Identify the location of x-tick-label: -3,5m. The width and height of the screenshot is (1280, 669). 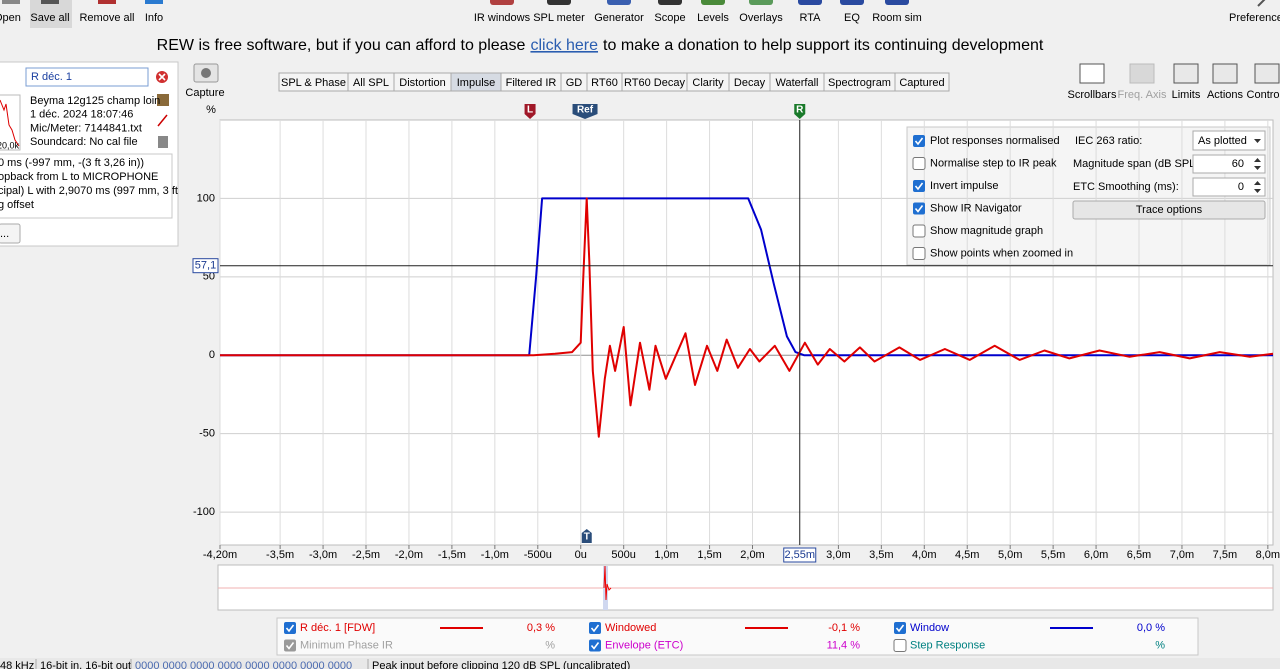
(280, 555).